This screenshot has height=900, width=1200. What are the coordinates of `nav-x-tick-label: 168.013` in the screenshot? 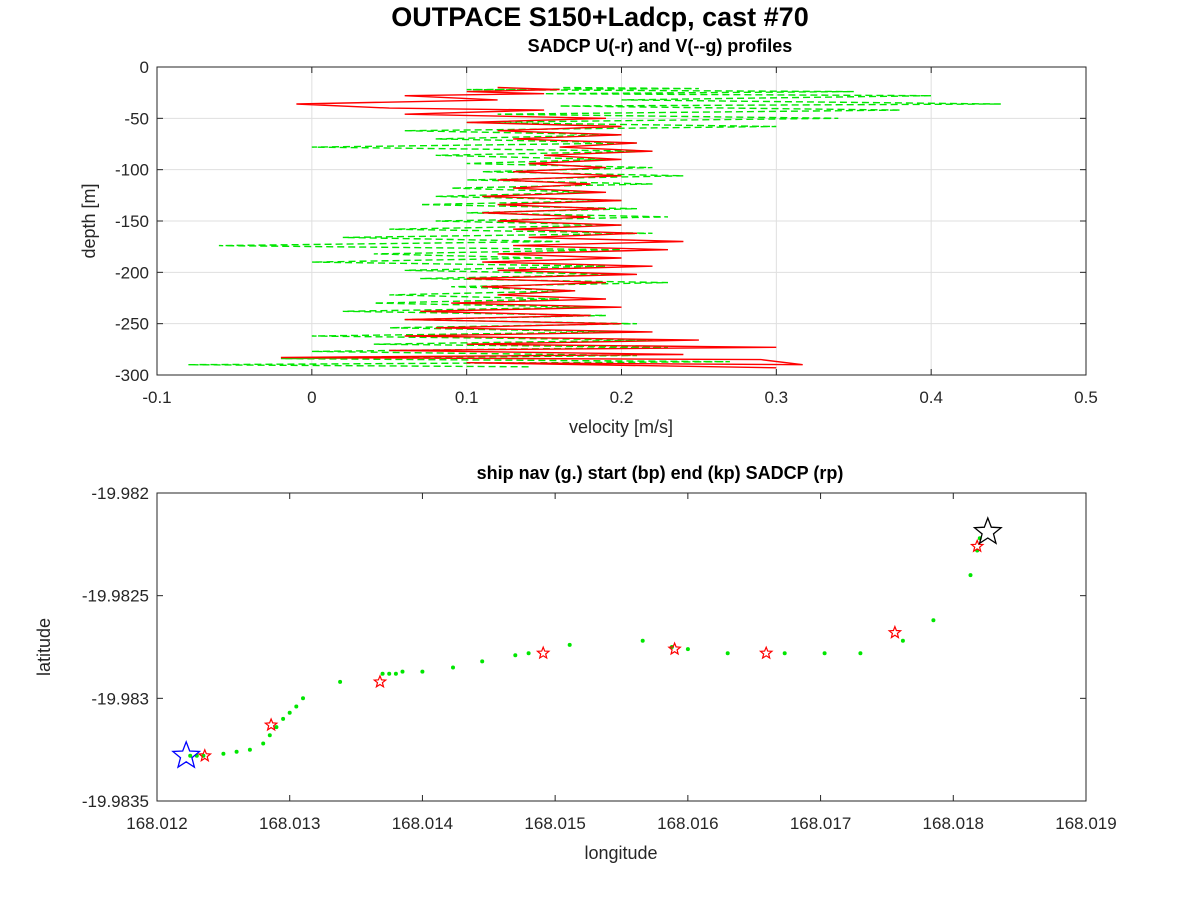 It's located at (289, 823).